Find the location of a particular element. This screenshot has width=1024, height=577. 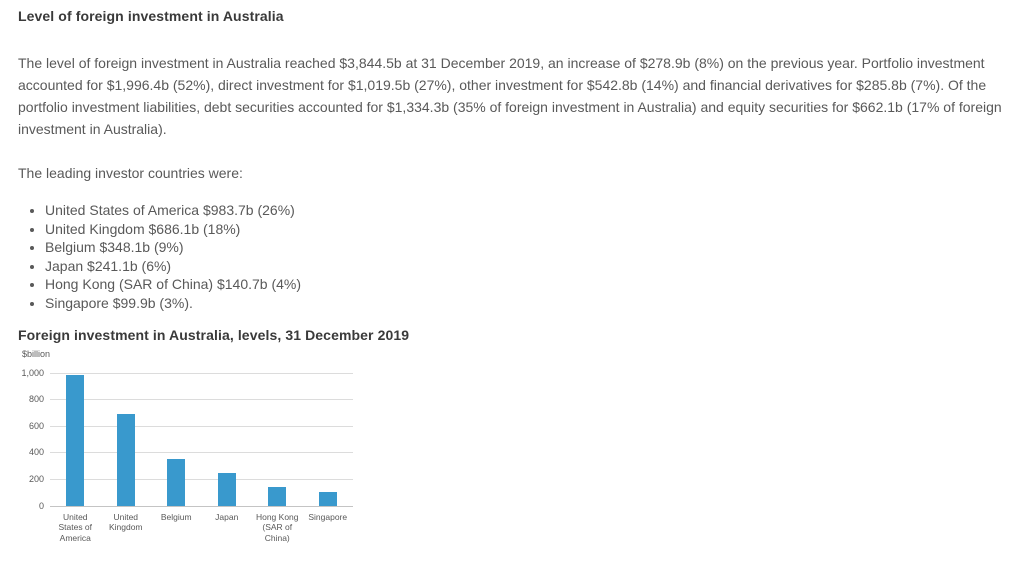

y-tick-1,000: 1,000 is located at coordinates (32, 372).